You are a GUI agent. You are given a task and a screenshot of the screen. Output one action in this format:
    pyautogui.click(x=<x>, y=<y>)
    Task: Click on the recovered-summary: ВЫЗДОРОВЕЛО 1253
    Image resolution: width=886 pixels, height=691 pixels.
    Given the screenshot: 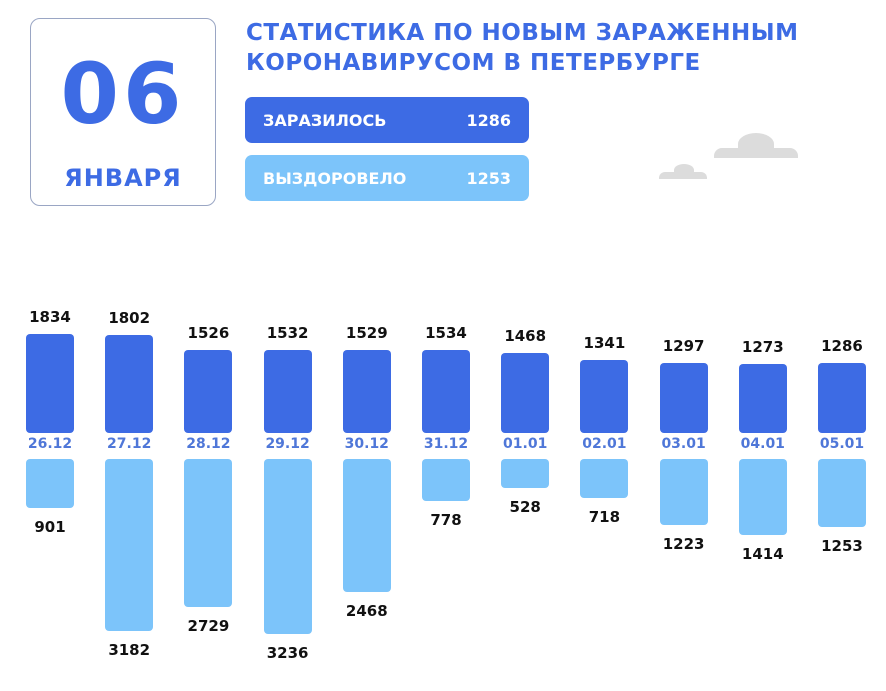 What is the action you would take?
    pyautogui.click(x=387, y=178)
    